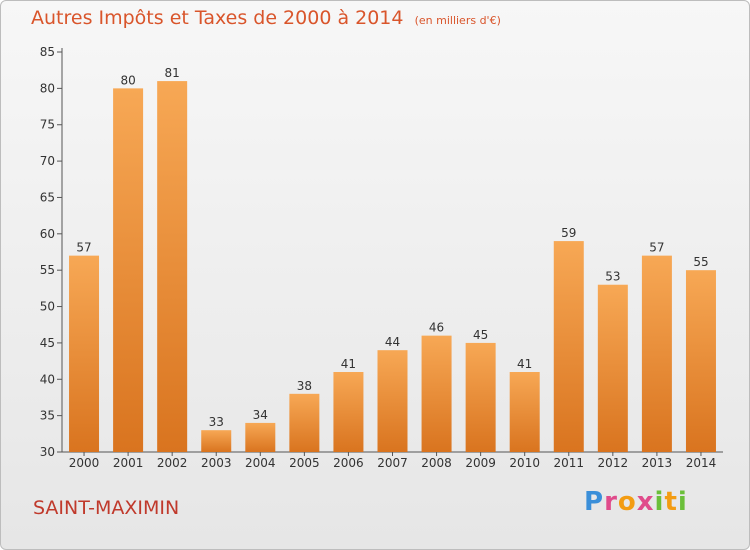 This screenshot has width=750, height=550. Describe the element at coordinates (480, 335) in the screenshot. I see `data-label: 45` at that location.